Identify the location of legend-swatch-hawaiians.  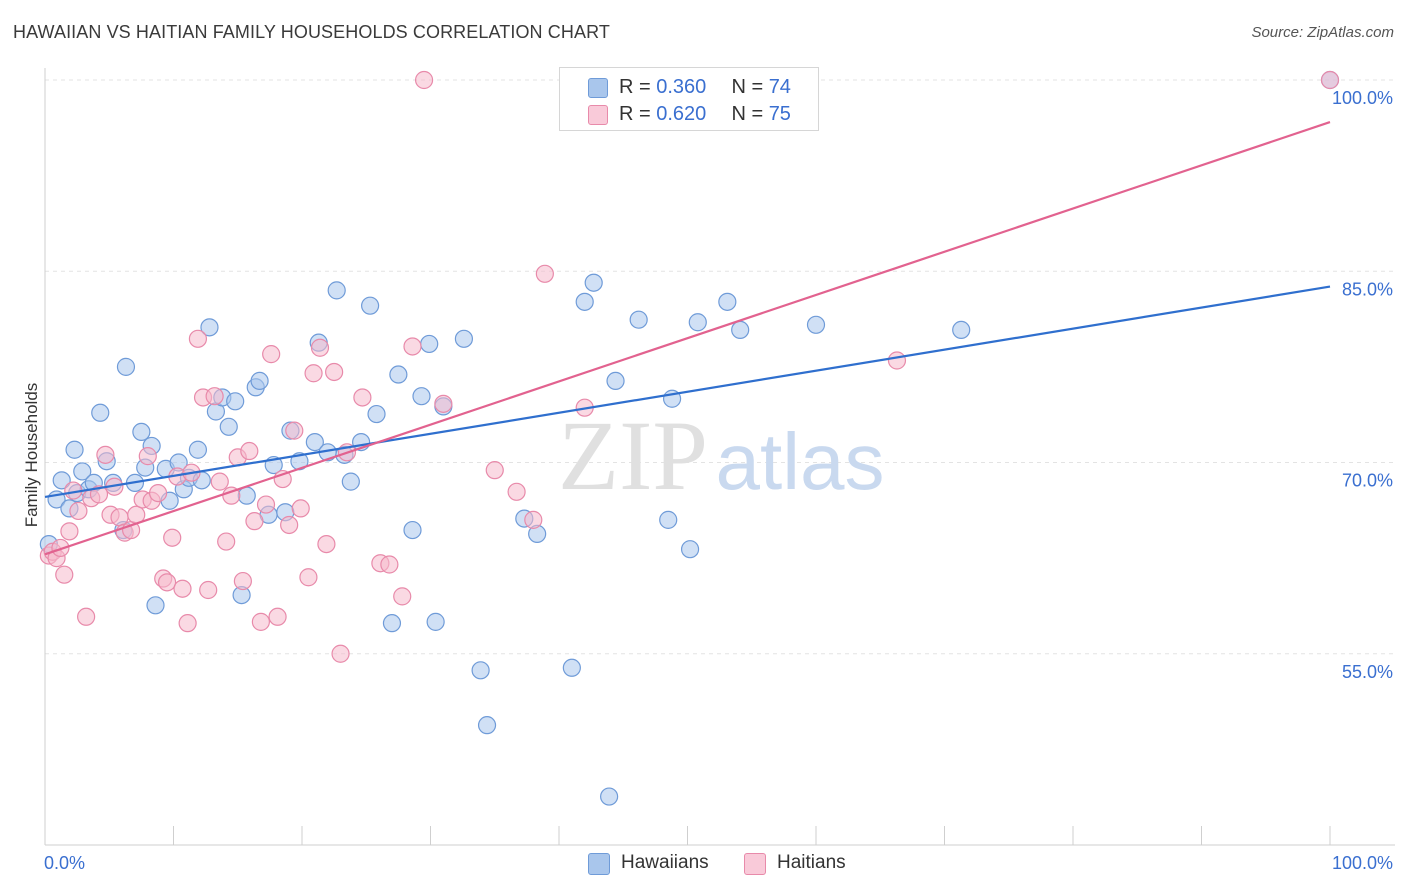
(598, 88).